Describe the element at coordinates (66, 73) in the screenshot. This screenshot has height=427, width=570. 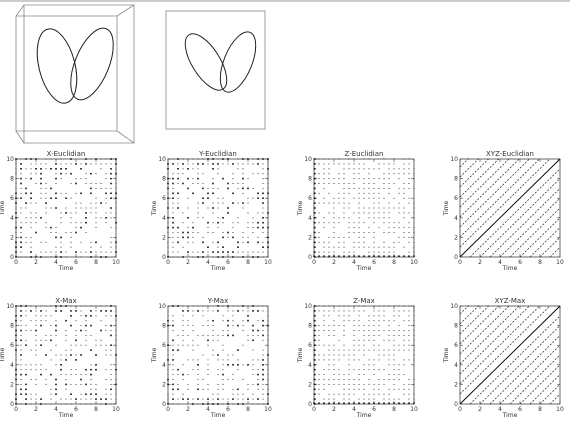
I see `box-front-face` at that location.